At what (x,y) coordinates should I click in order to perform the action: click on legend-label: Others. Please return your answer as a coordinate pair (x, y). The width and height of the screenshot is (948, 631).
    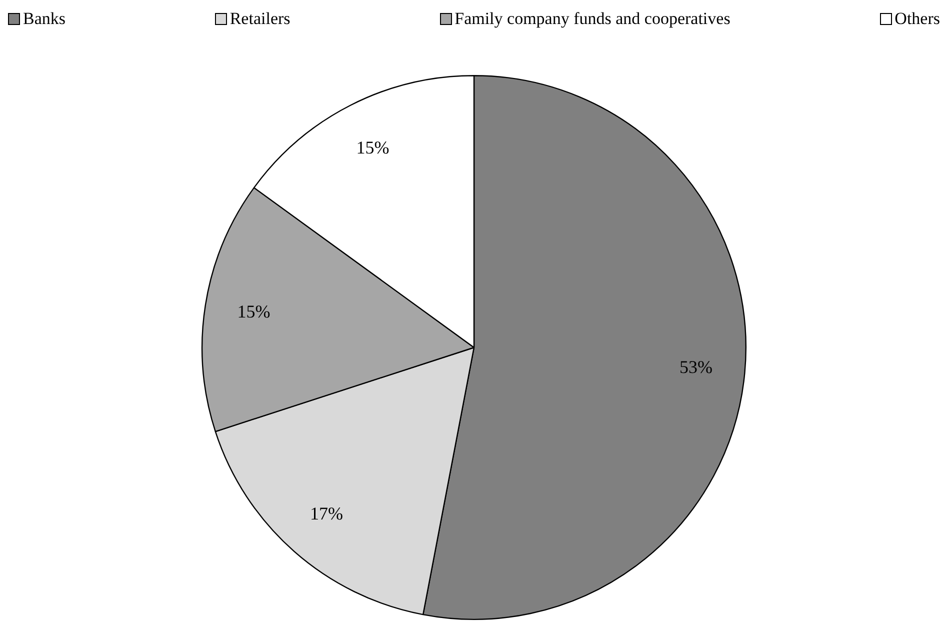
    Looking at the image, I should click on (917, 19).